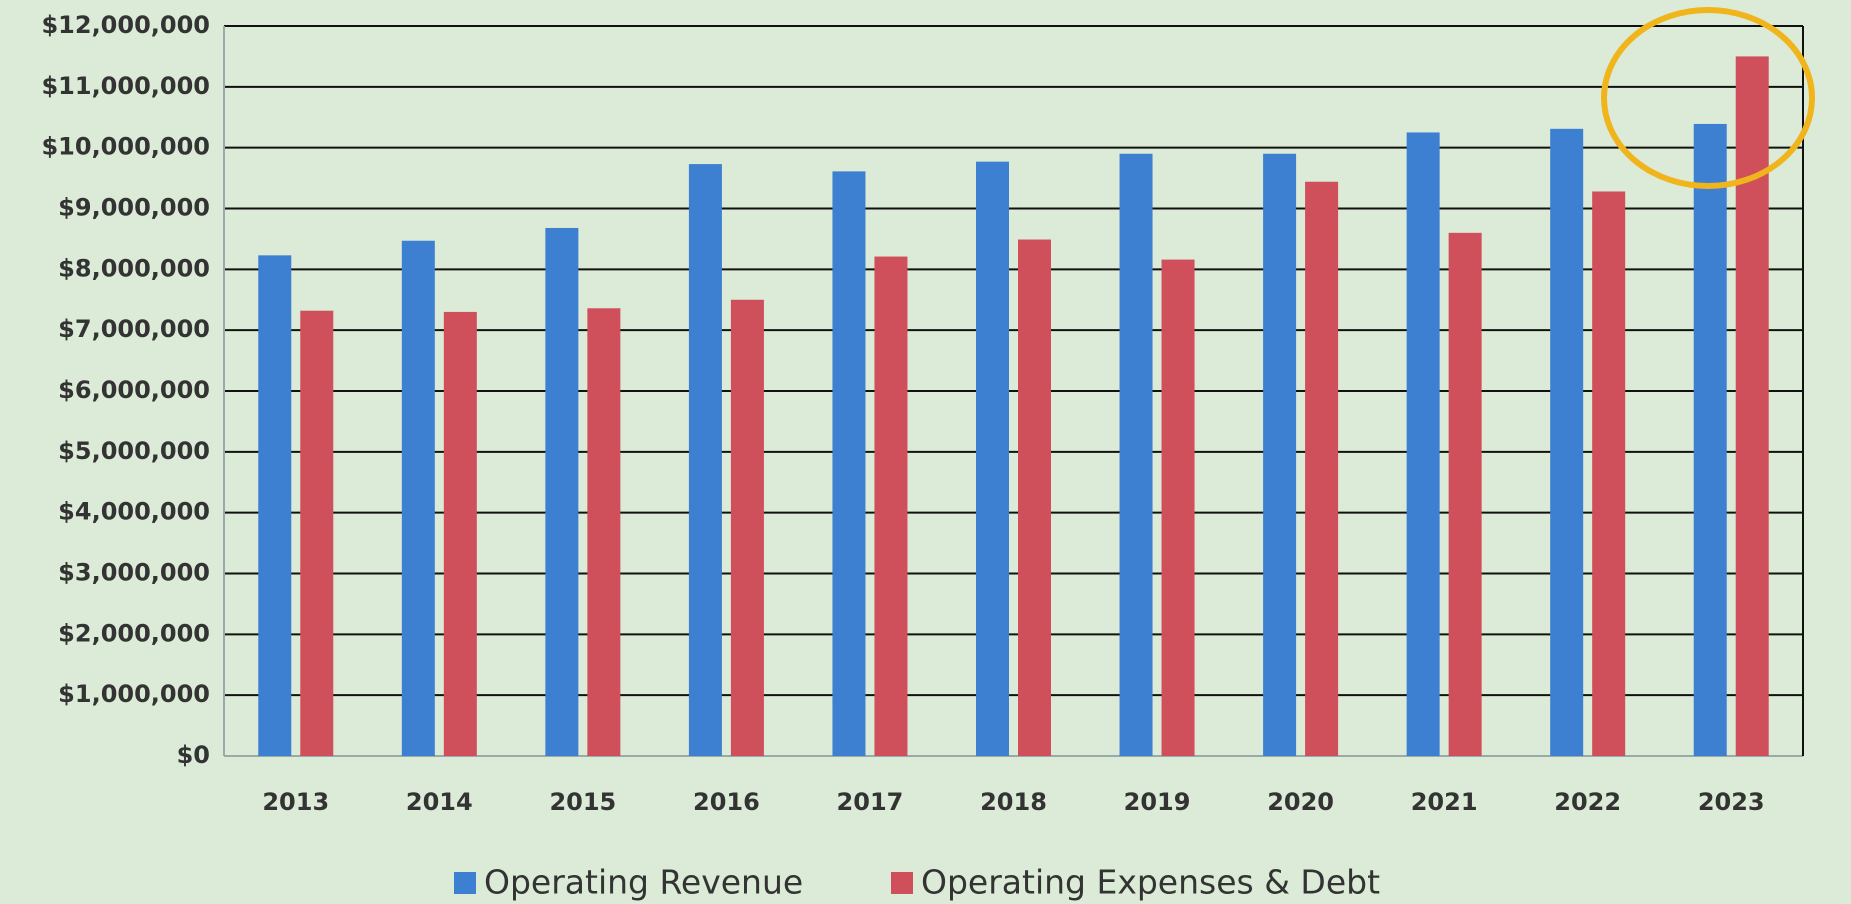 This screenshot has height=904, width=1851. What do you see at coordinates (125, 147) in the screenshot?
I see `y-tick-label: $10,000,000` at bounding box center [125, 147].